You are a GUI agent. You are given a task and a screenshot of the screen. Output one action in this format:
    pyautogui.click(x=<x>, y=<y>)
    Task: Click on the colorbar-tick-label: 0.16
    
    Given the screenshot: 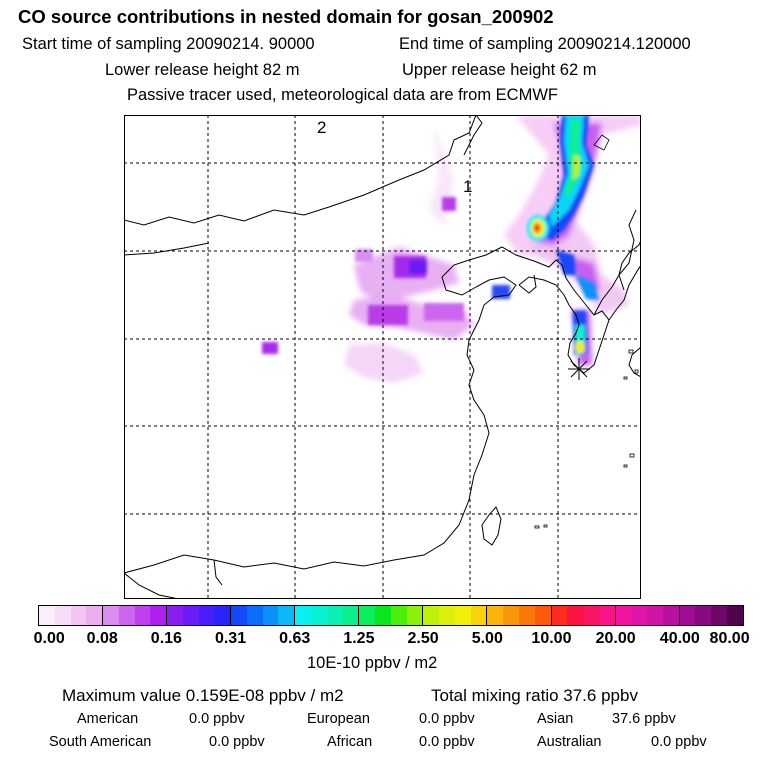 What is the action you would take?
    pyautogui.click(x=166, y=638)
    